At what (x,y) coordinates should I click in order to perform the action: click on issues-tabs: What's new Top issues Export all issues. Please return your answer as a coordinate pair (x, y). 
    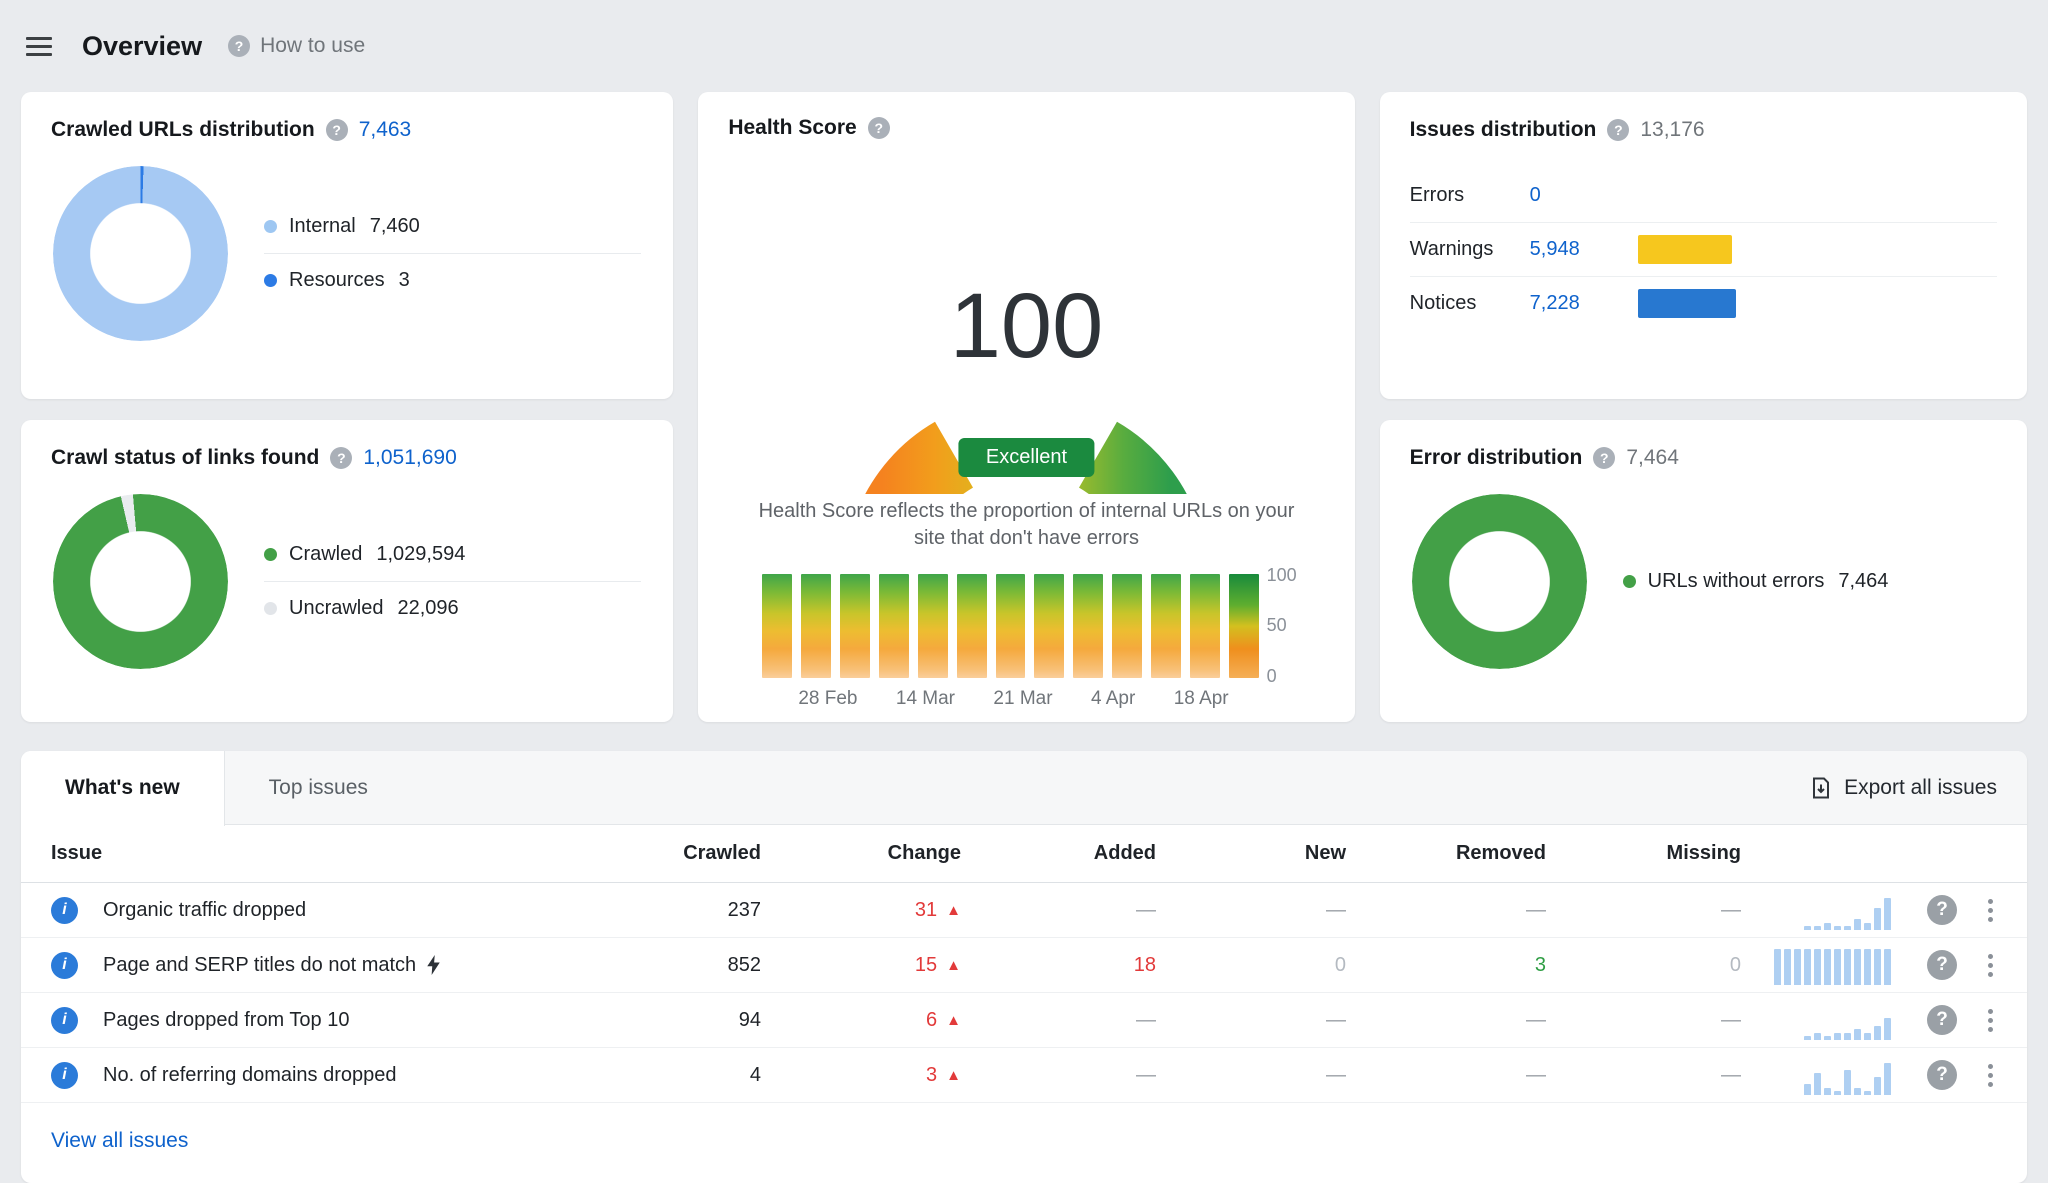
    Looking at the image, I should click on (1024, 788).